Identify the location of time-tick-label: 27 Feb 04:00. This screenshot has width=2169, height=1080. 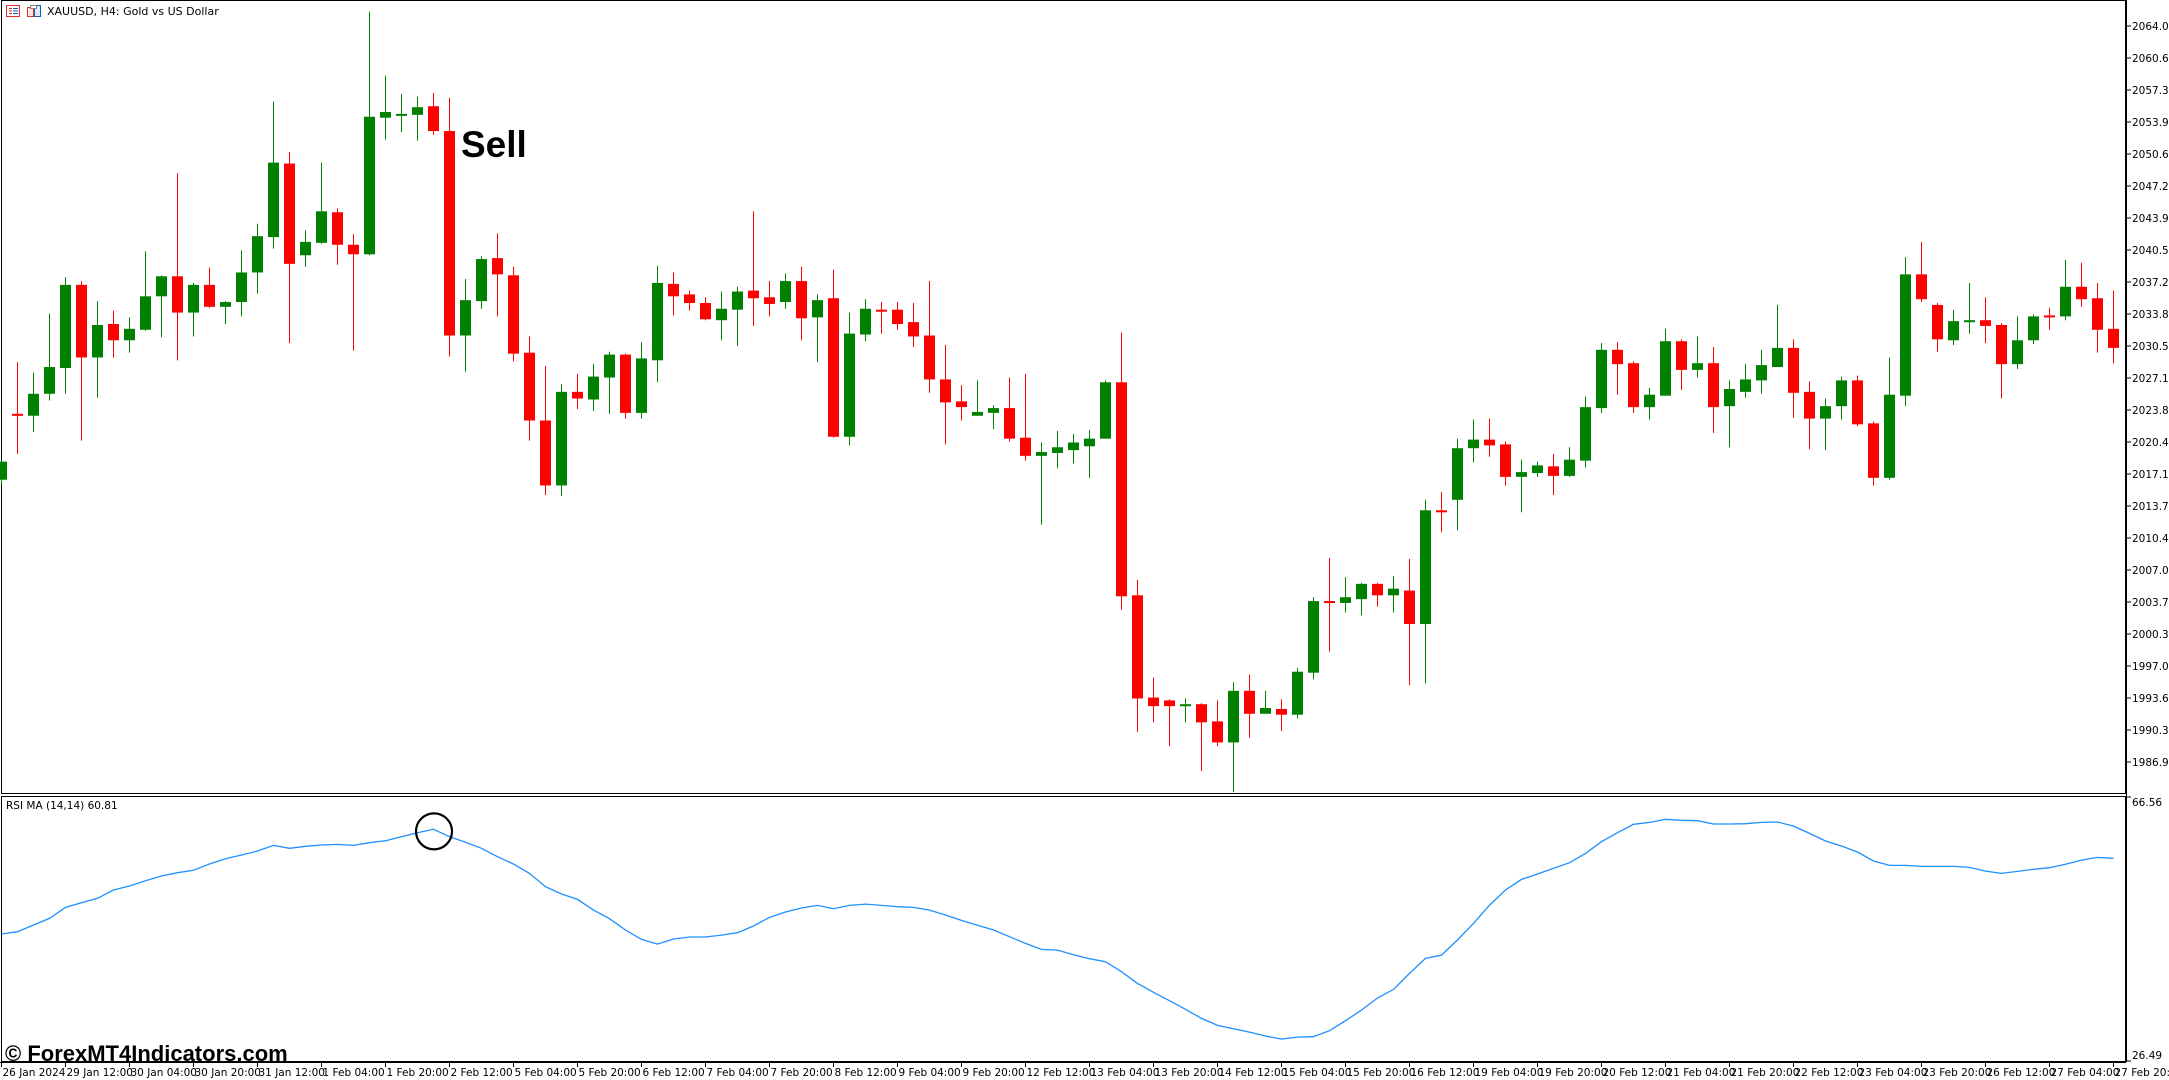
(2085, 1073).